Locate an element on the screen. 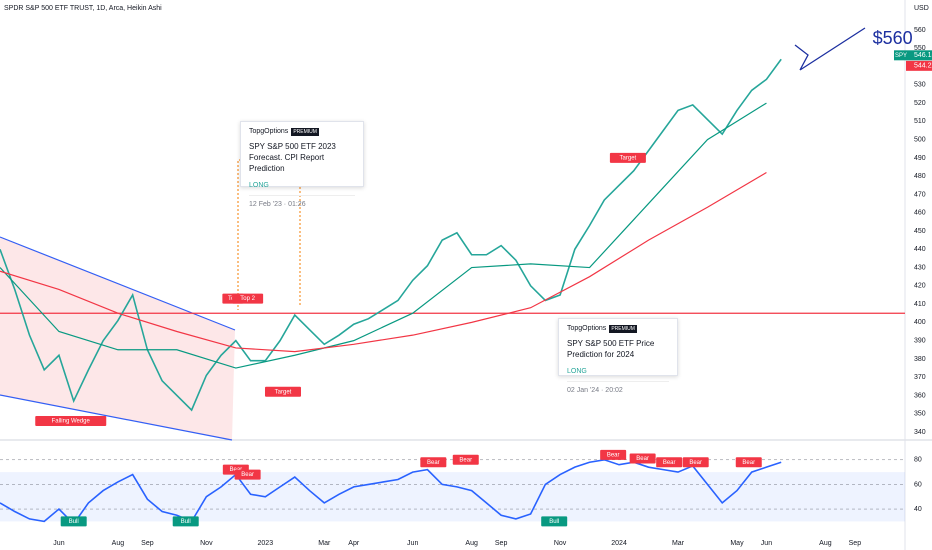 The width and height of the screenshot is (932, 550). y-tick-label: 490 is located at coordinates (920, 158).